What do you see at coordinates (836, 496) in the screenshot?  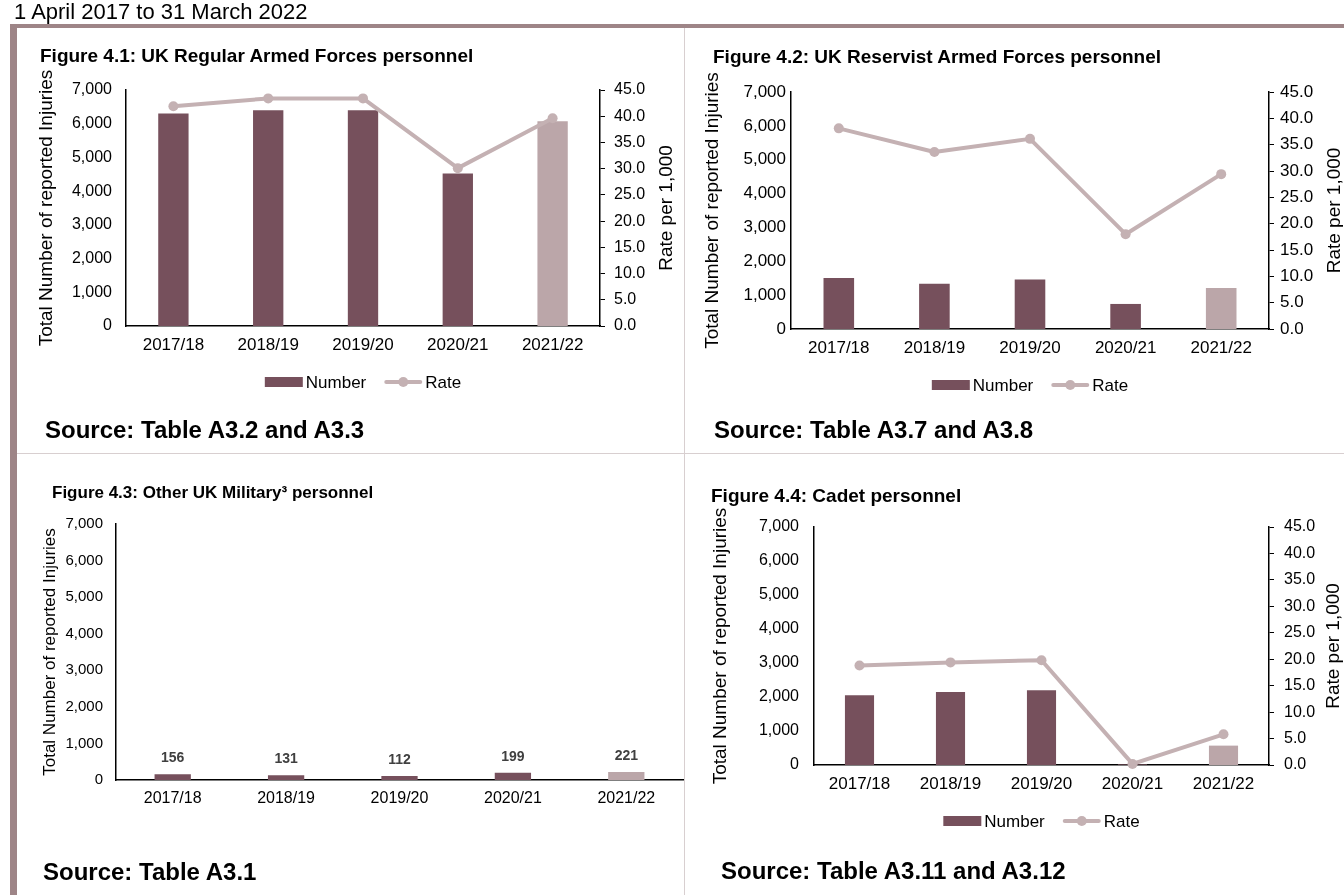 I see `chart-title: Figure 4.4: Cadet personnel` at bounding box center [836, 496].